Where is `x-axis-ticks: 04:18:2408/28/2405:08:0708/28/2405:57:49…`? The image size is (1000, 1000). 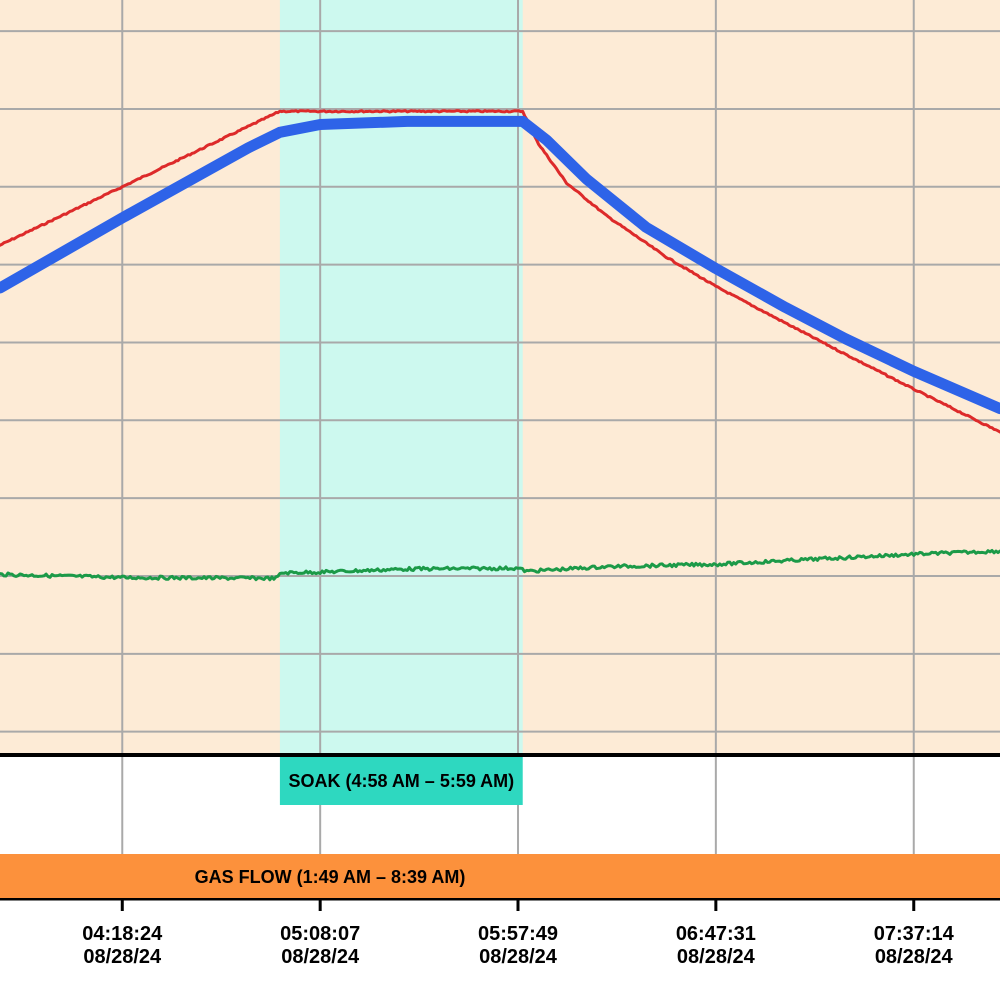
x-axis-ticks: 04:18:2408/28/2405:08:0708/28/2405:57:49… is located at coordinates (518, 933).